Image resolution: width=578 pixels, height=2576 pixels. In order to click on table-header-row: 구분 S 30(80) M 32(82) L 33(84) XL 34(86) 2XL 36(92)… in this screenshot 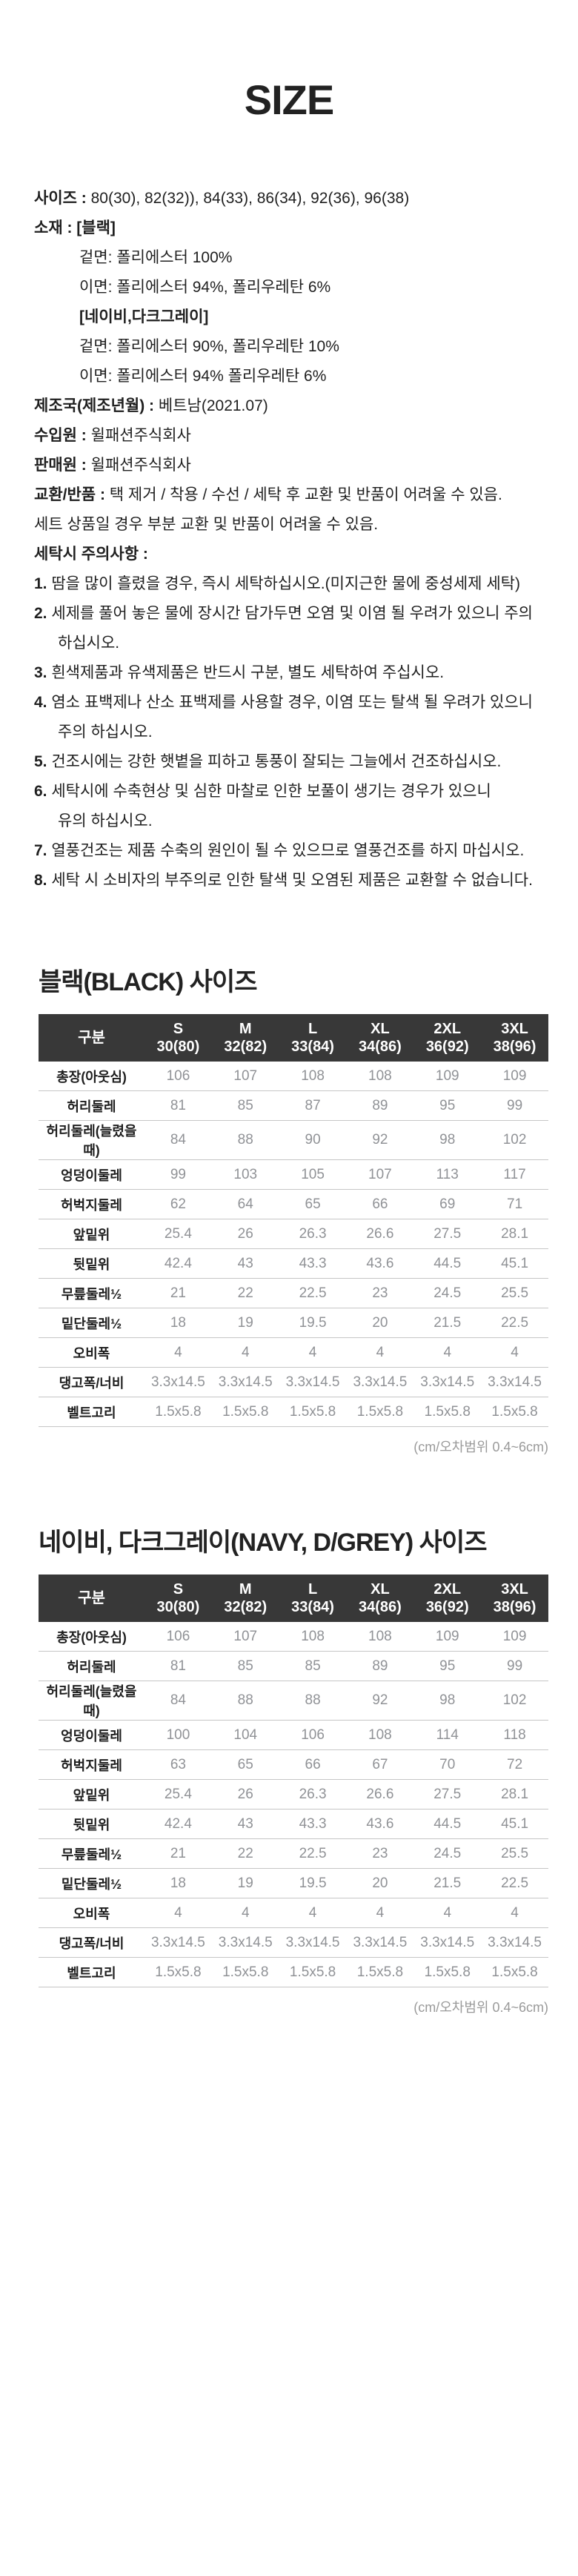, I will do `click(294, 1598)`.